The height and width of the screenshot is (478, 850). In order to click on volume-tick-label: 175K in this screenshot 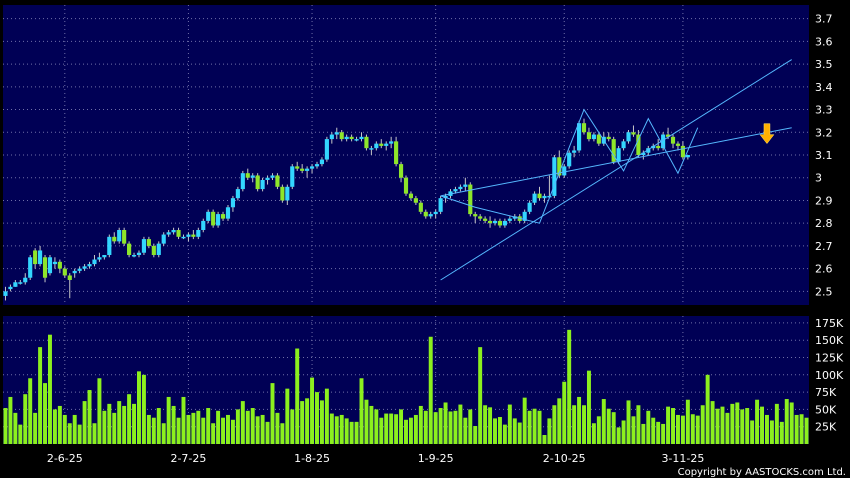, I will do `click(829, 323)`.